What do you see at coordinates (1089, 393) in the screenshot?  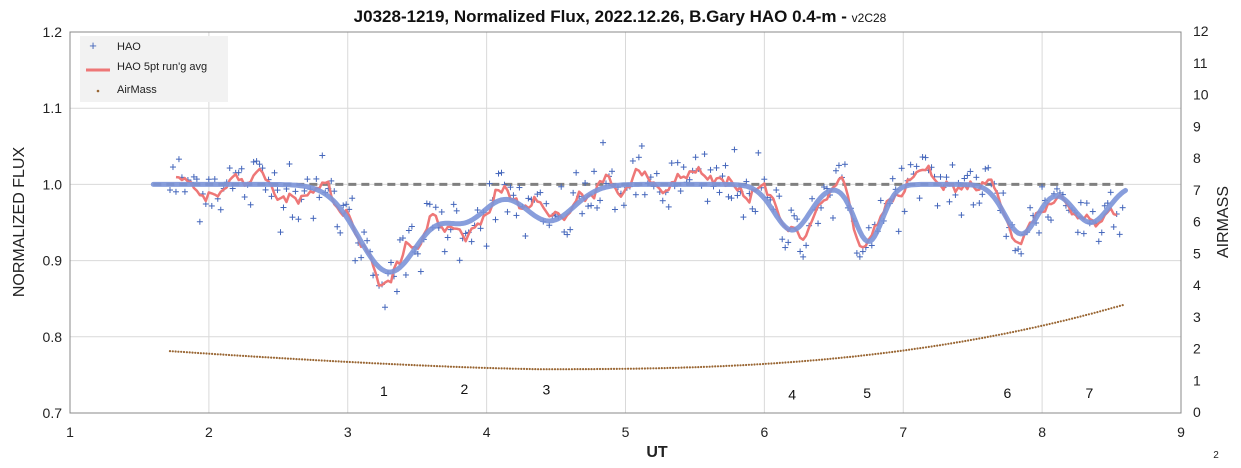 I see `dip-label: 7` at bounding box center [1089, 393].